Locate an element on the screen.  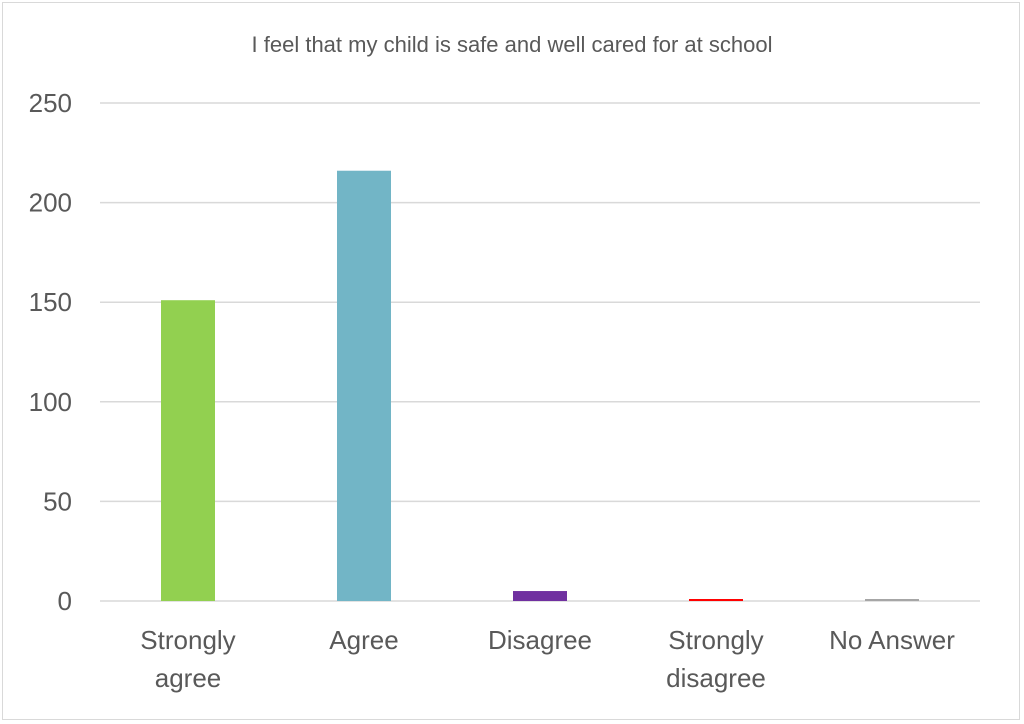
y-tick-label-0: 0 is located at coordinates (65, 601).